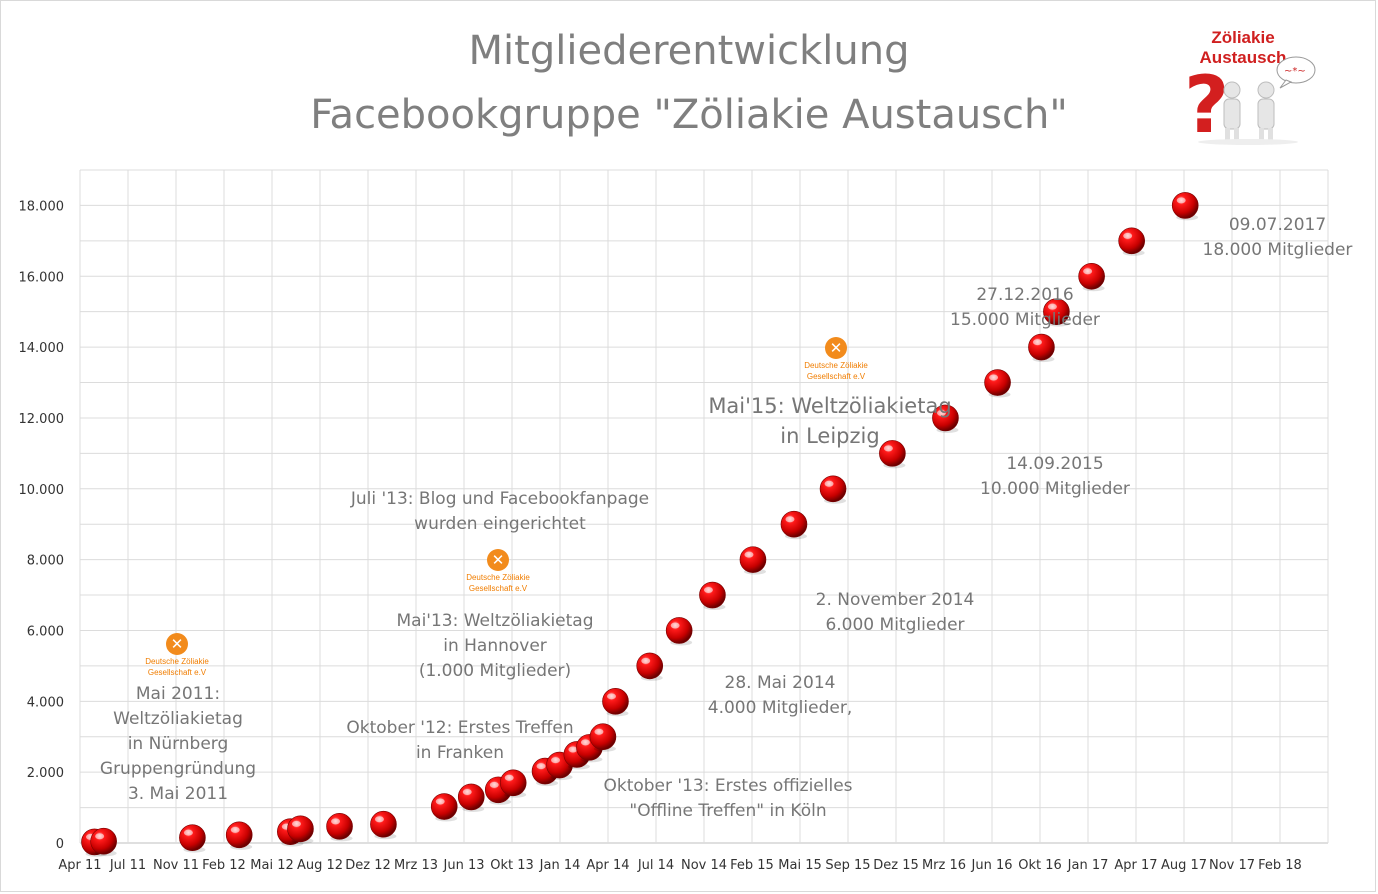 The width and height of the screenshot is (1378, 894). What do you see at coordinates (1088, 865) in the screenshot?
I see `x-tick-label: Jan 17` at bounding box center [1088, 865].